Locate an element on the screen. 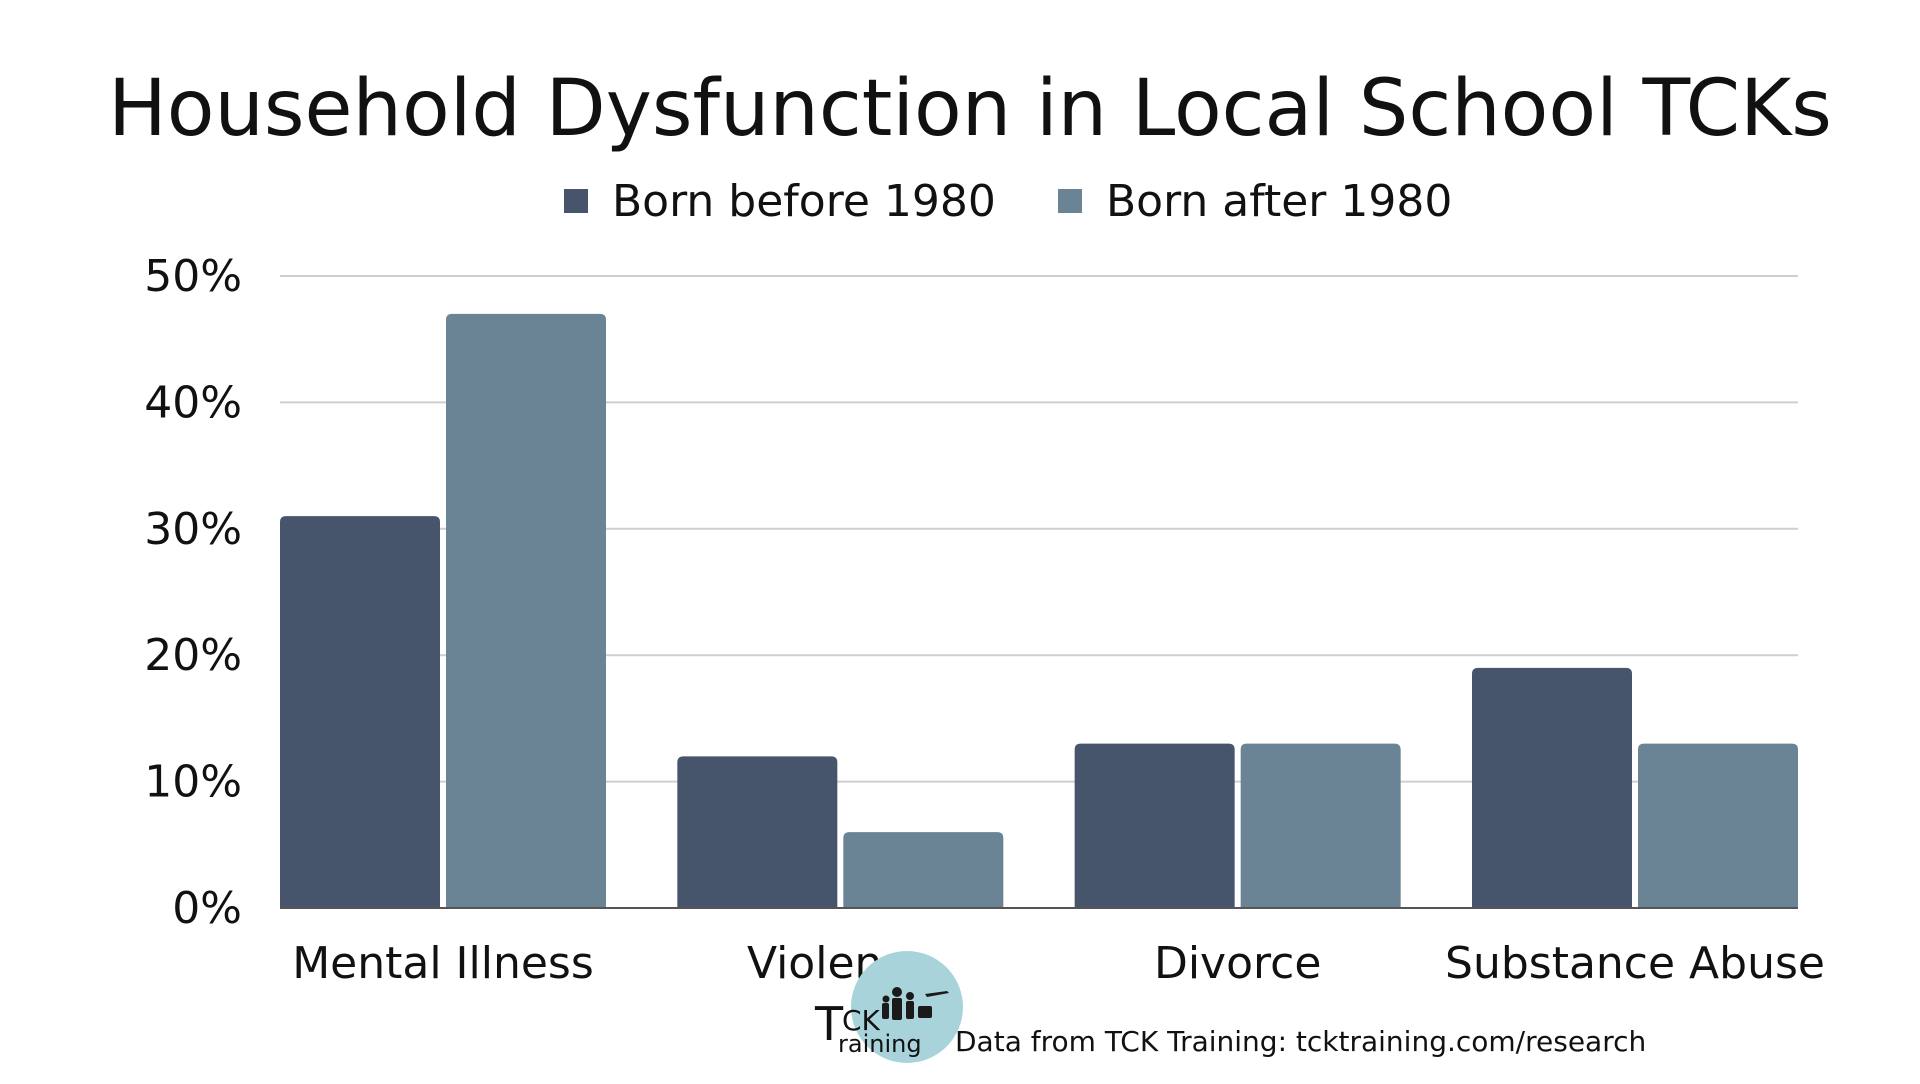  y-tick-label: 50% is located at coordinates (193, 276).